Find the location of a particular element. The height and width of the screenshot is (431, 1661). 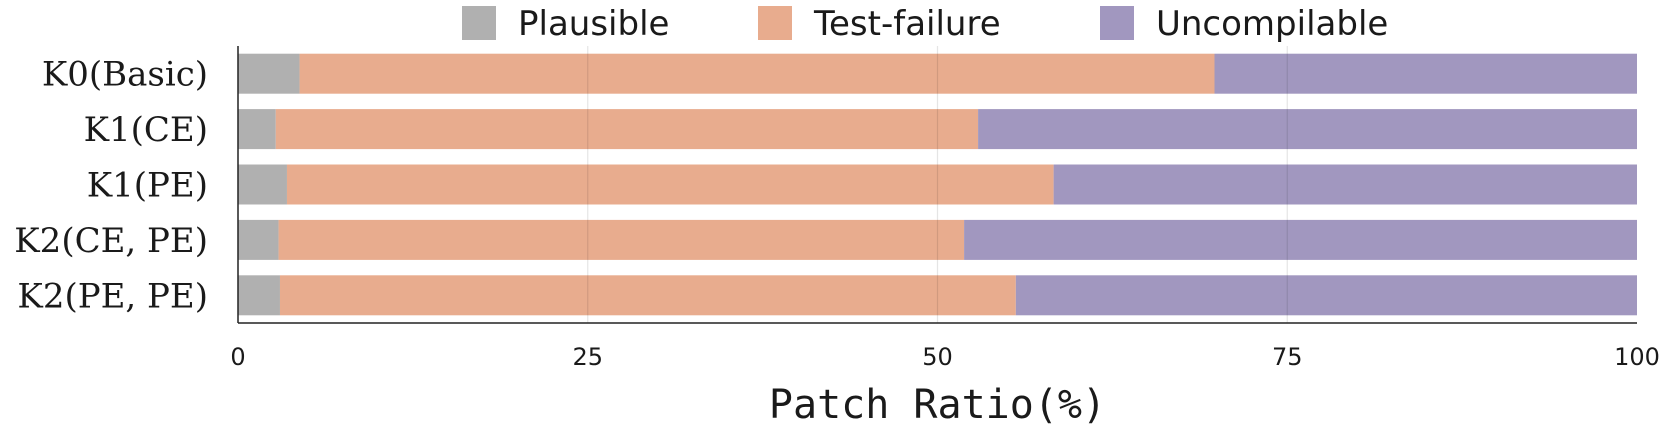

y-tick-label: K1(CE) is located at coordinates (146, 130).